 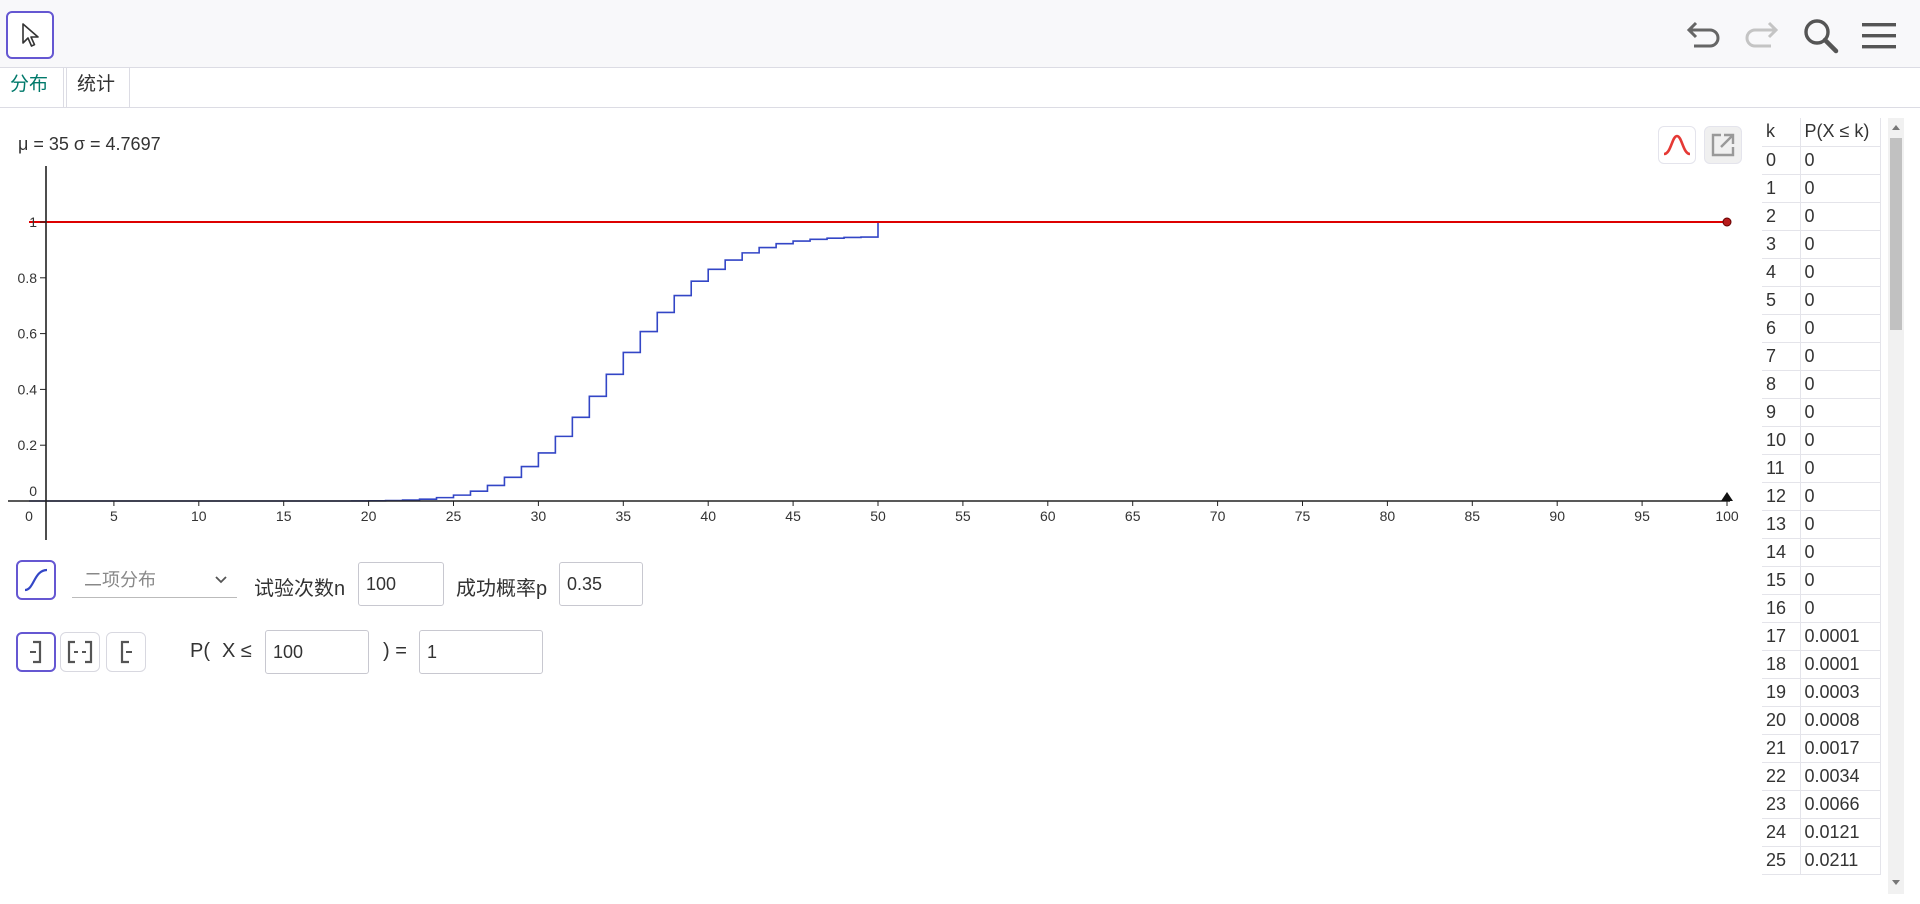 I want to click on tab-statistics: 统计, so click(x=98, y=87).